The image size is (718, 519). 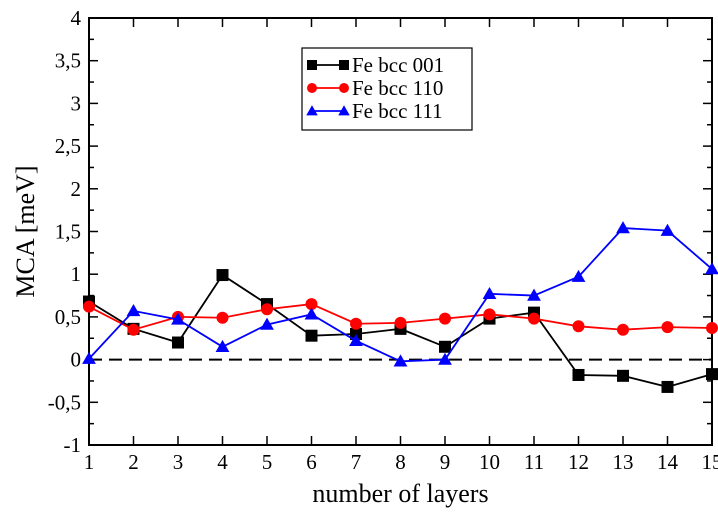 What do you see at coordinates (445, 462) in the screenshot?
I see `x-tick-label: 9` at bounding box center [445, 462].